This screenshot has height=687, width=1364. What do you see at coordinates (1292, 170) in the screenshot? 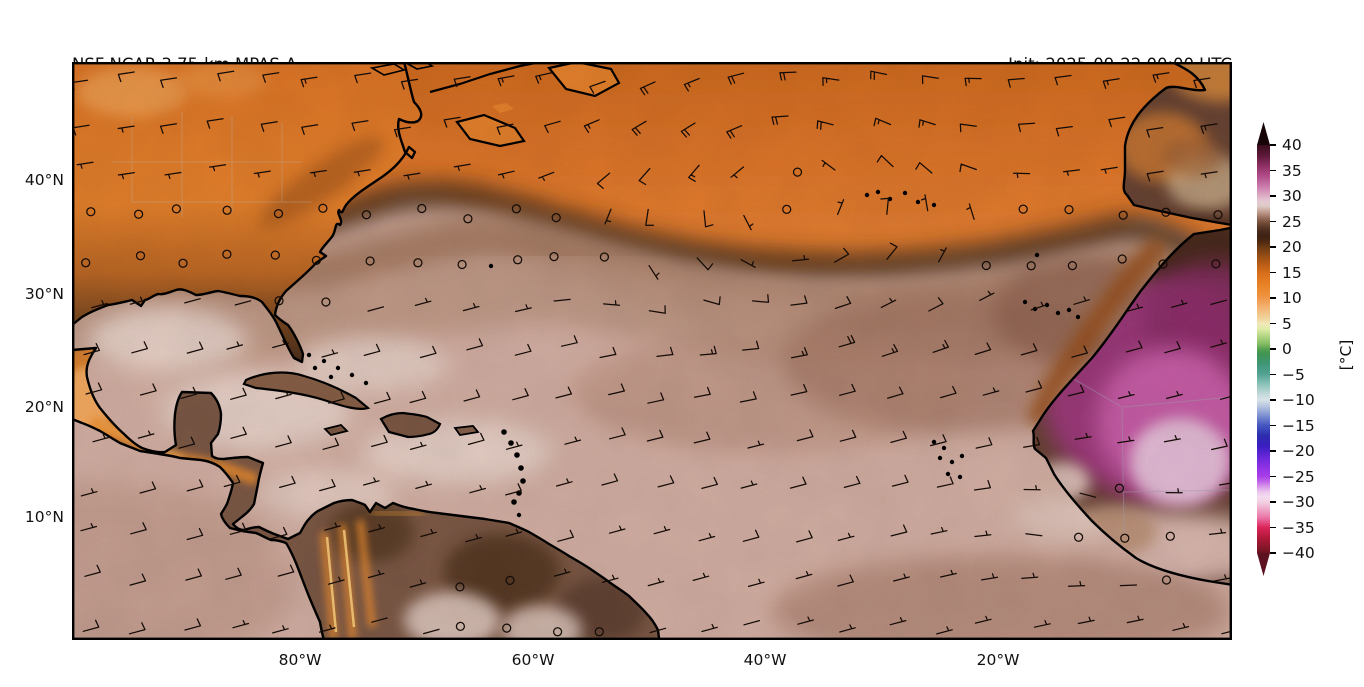
I see `colorbar-tick-label: 35` at bounding box center [1292, 170].